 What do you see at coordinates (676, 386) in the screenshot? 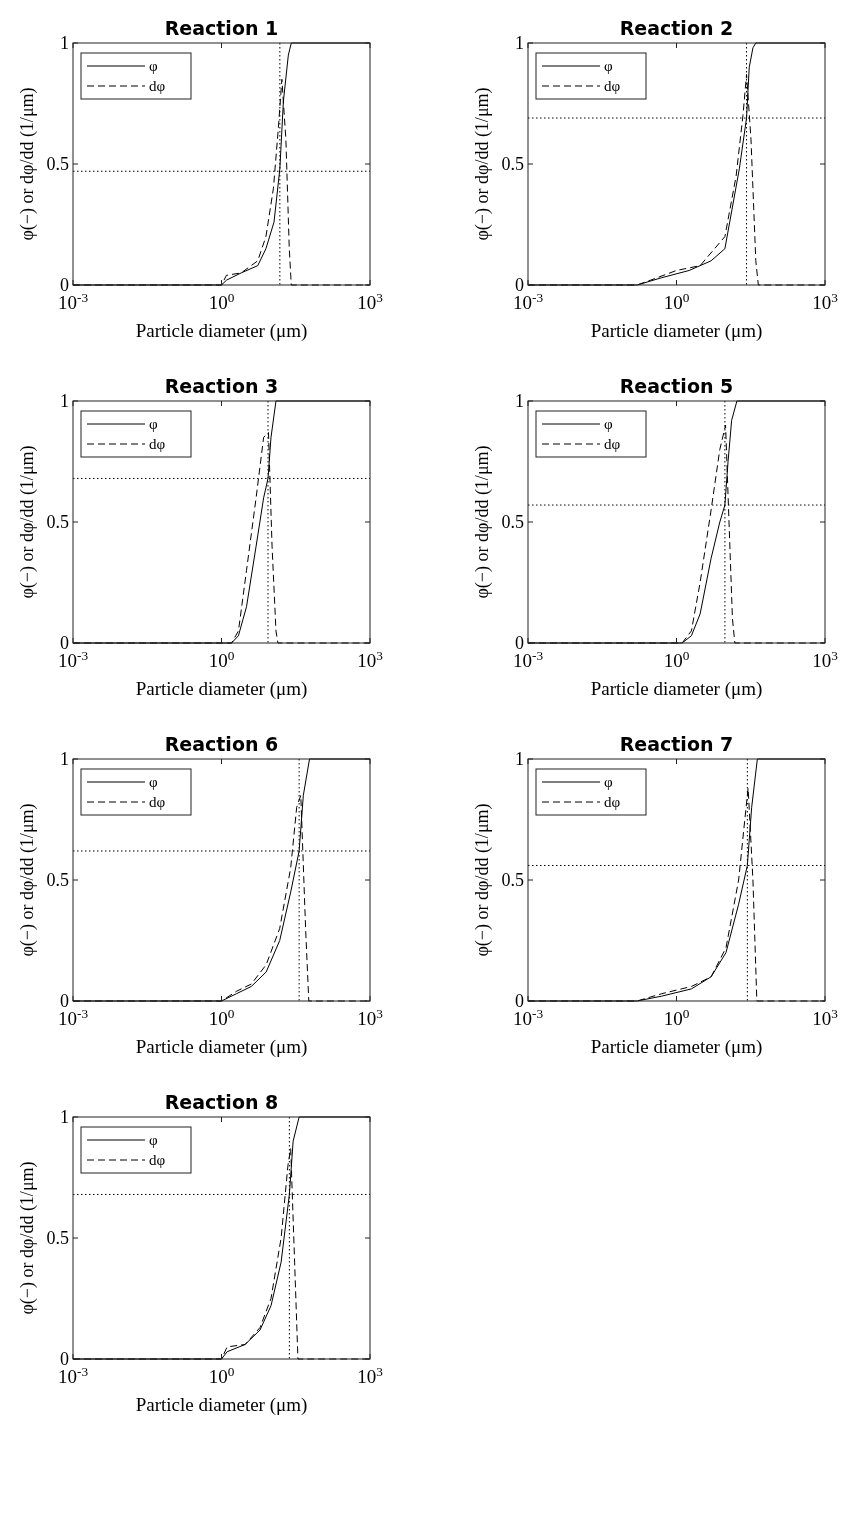
I see `chart-title: Reaction 5` at bounding box center [676, 386].